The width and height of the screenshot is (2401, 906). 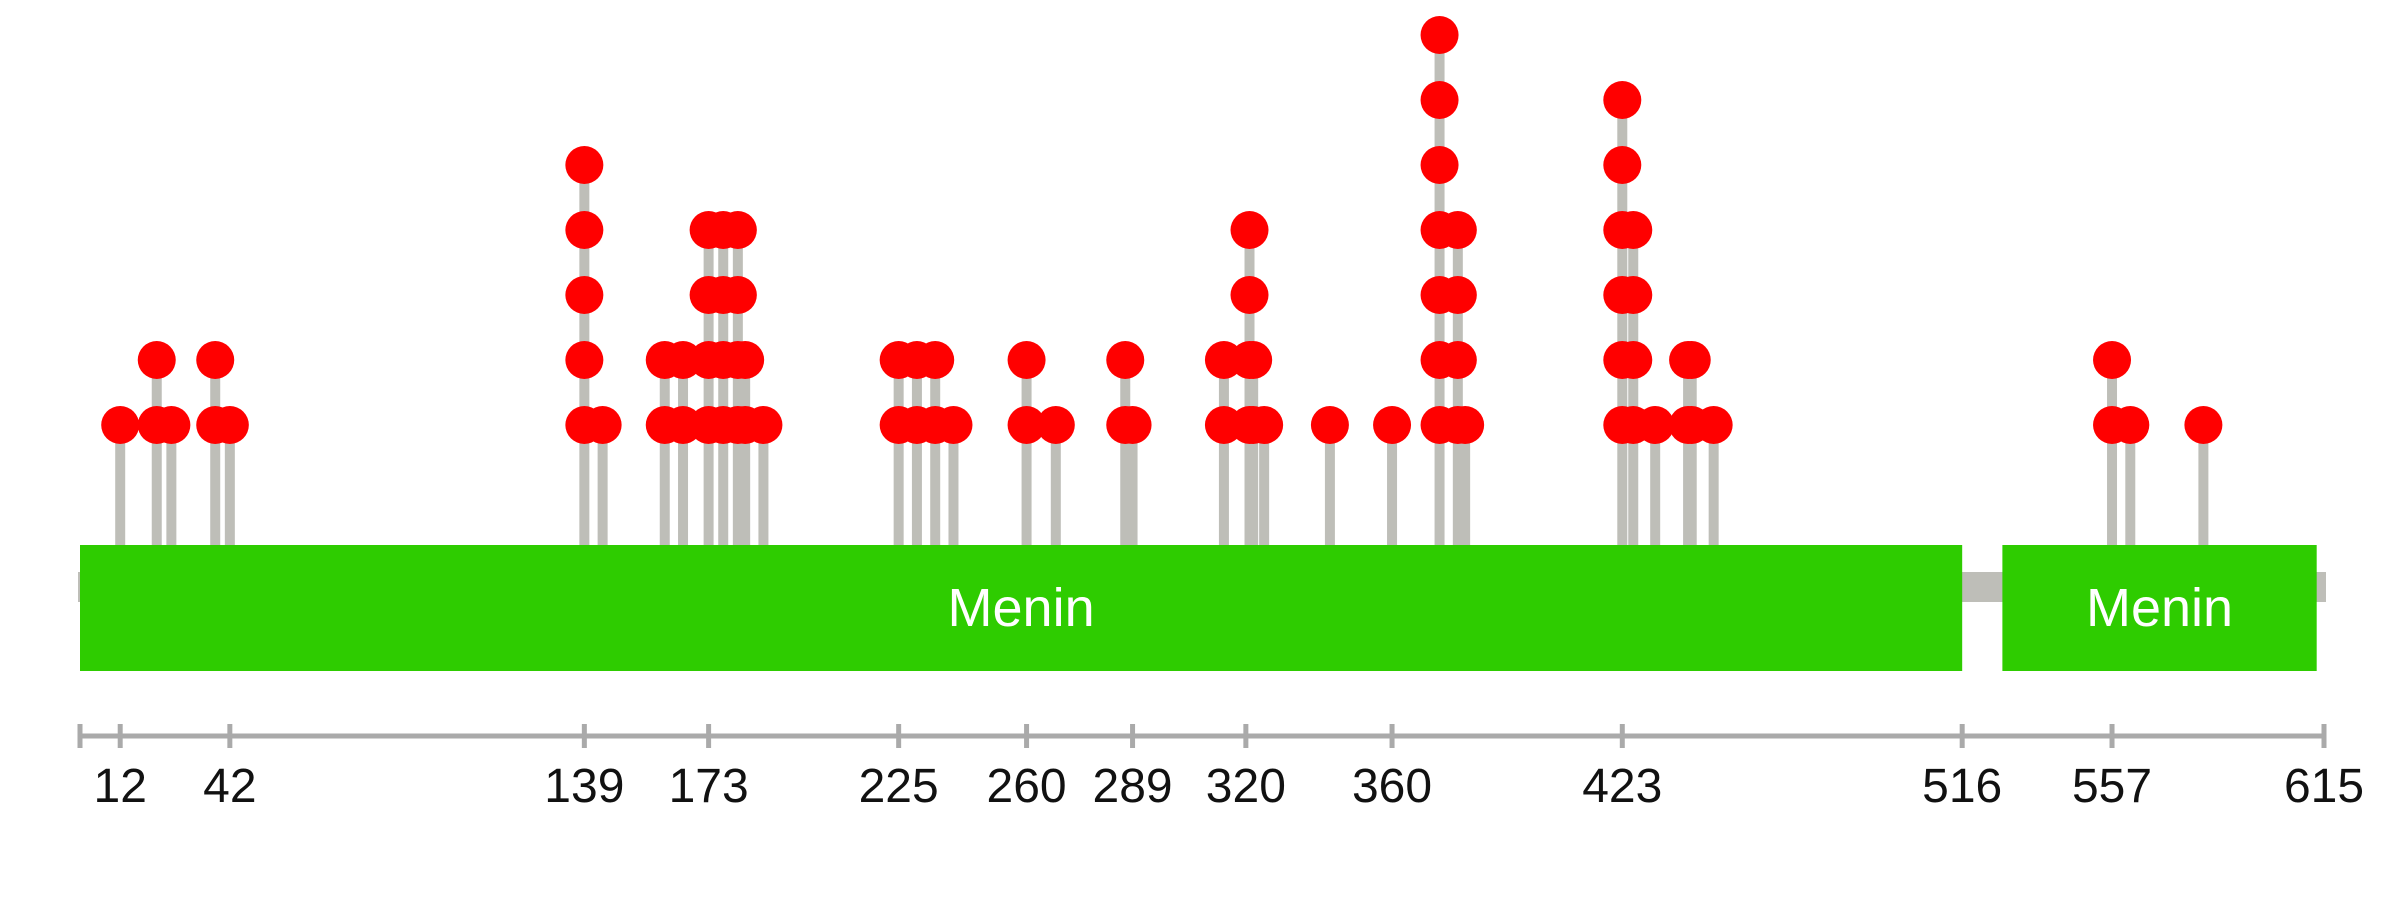 I want to click on x-axis: 12 42 139 173 225 260 289 320 360 423 516 557 615, so click(x=1220, y=768).